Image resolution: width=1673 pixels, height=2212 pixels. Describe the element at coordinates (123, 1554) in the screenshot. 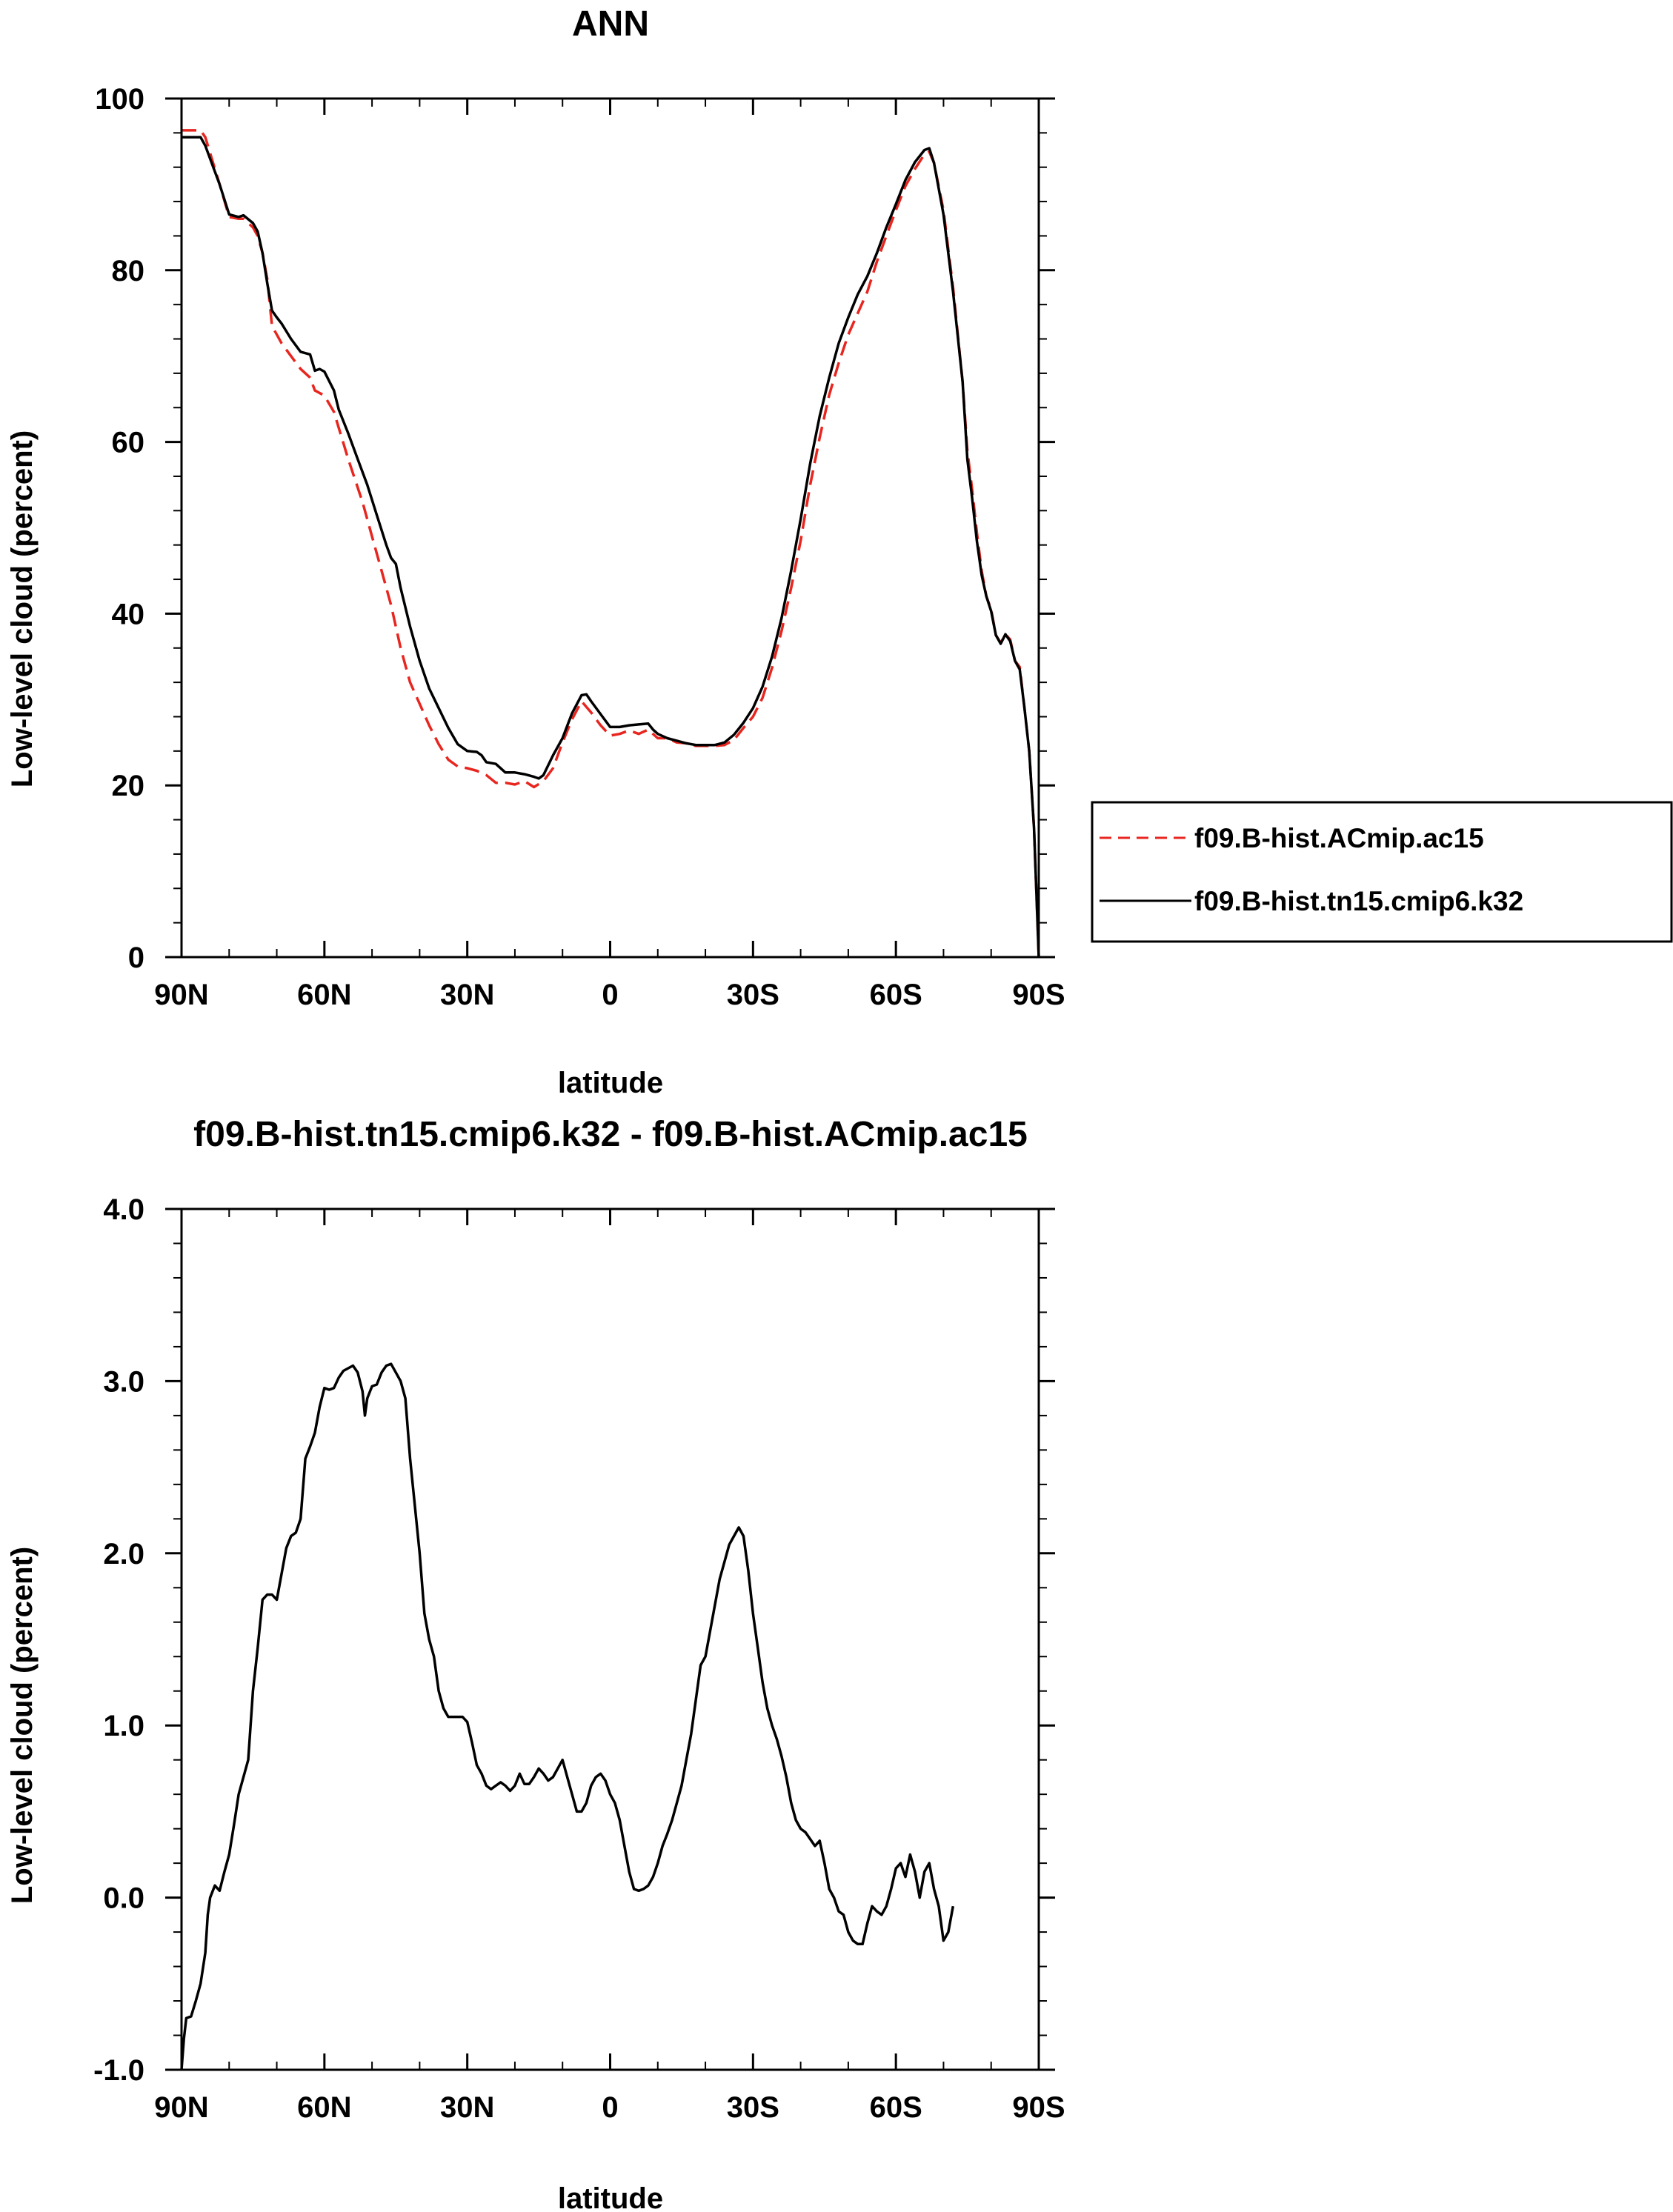

I see `y-tick-label: 2.0` at that location.